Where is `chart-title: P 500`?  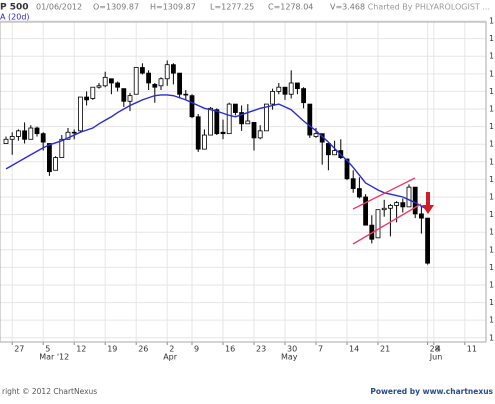
chart-title: P 500 is located at coordinates (14, 8).